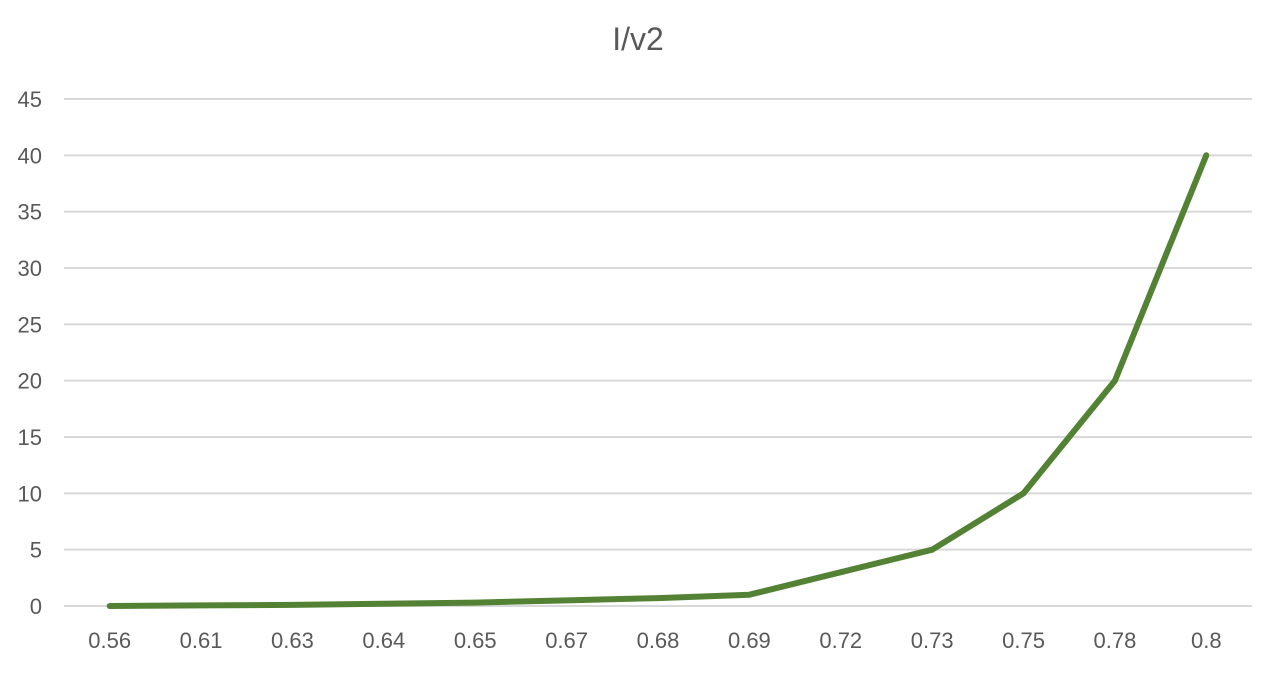 This screenshot has width=1276, height=684. I want to click on y-tick-label: 30, so click(30, 268).